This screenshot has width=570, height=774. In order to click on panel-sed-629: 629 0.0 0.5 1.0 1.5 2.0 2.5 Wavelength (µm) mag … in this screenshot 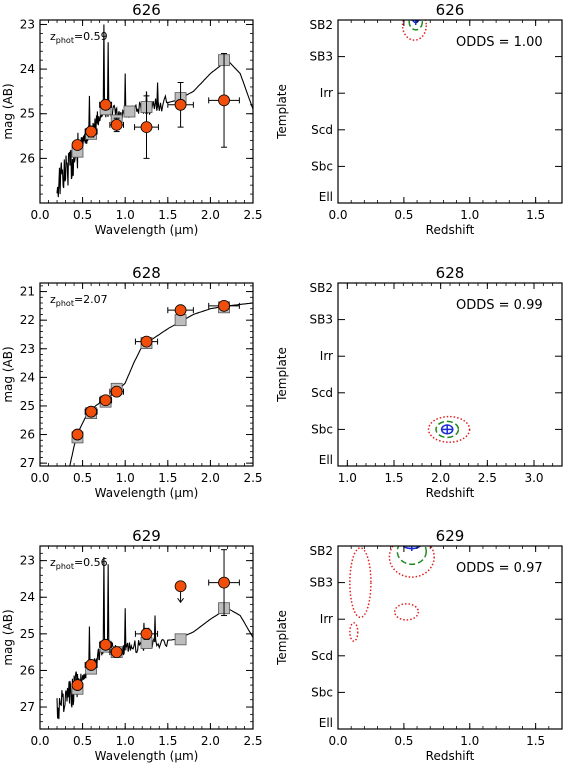, I will do `click(132, 645)`.